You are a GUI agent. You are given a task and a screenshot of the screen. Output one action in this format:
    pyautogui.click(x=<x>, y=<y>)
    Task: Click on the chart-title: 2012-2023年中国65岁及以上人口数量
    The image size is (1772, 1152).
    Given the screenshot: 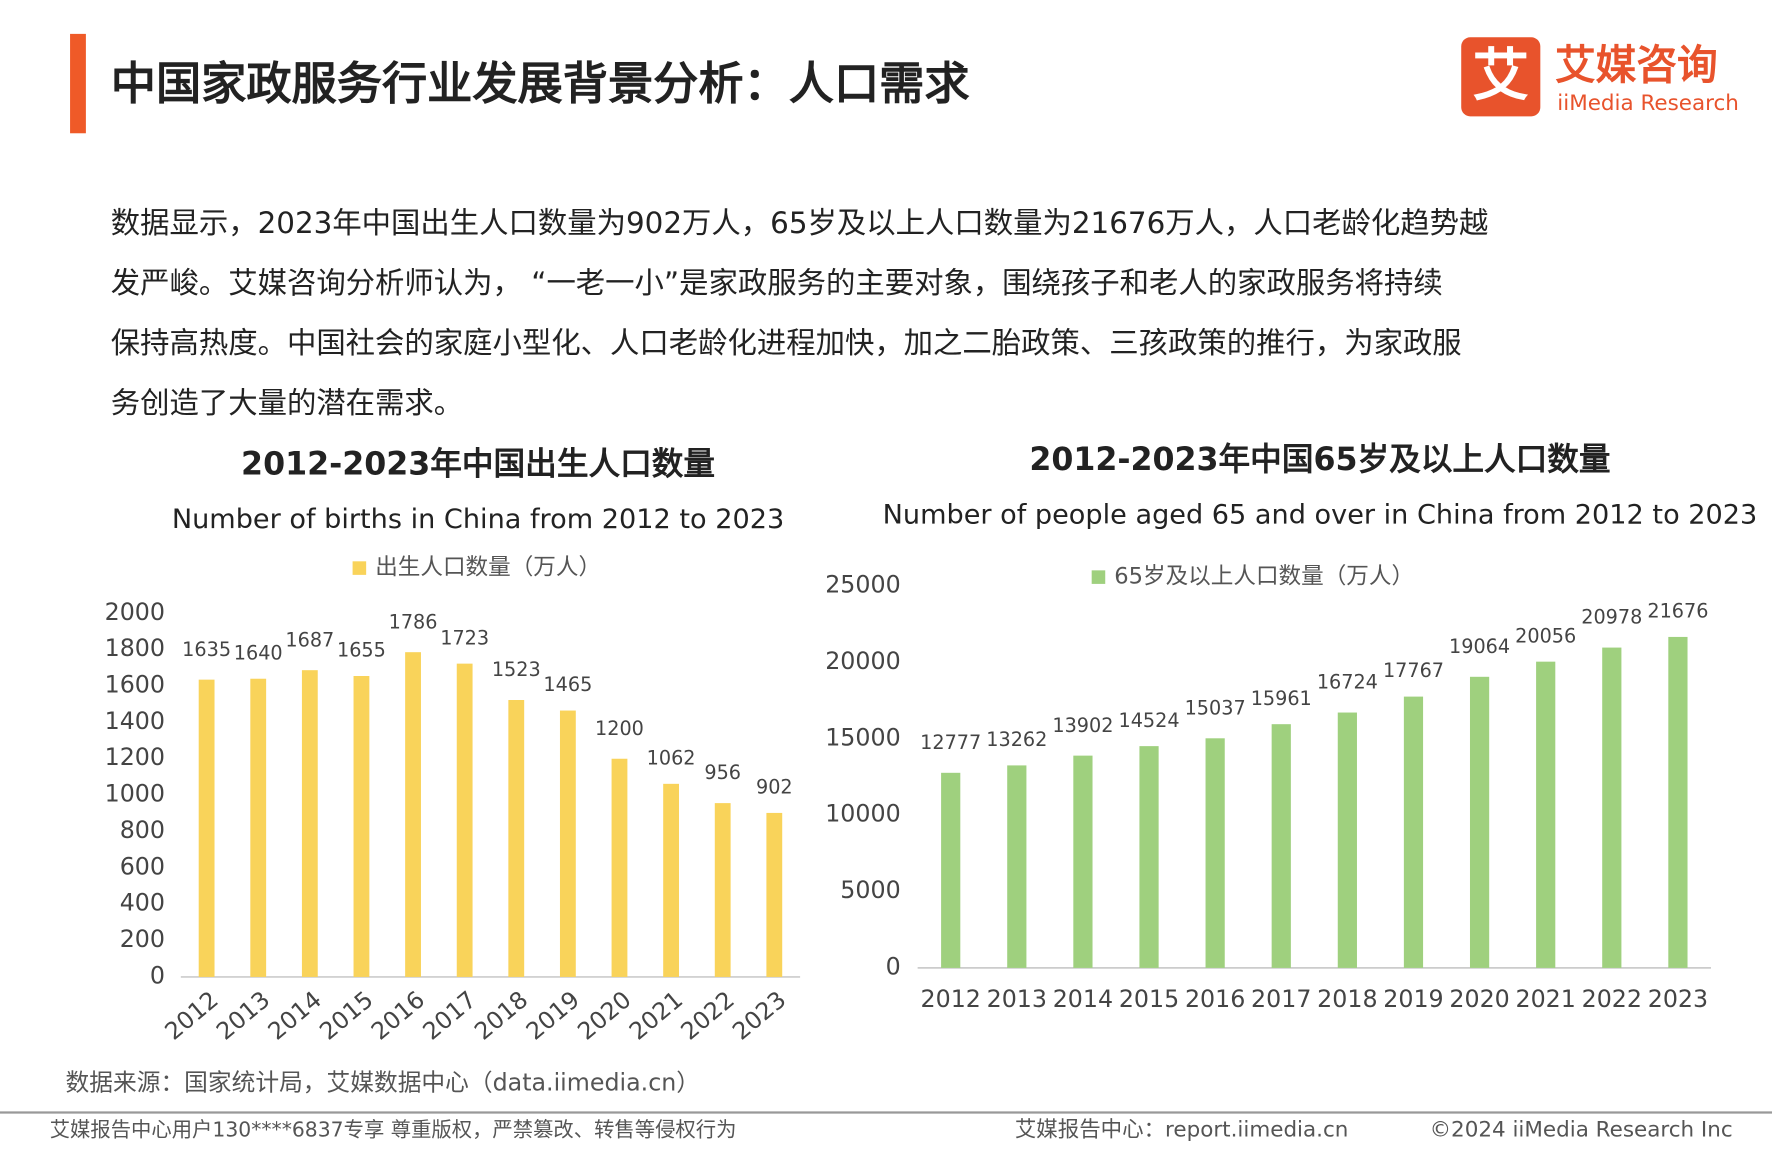 What is the action you would take?
    pyautogui.click(x=1319, y=460)
    